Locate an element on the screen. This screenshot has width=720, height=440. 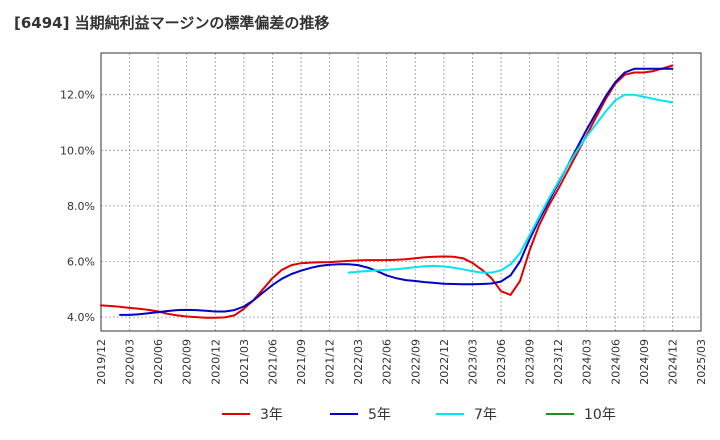
x-tick-label: 2019/12 is located at coordinates (101, 362).